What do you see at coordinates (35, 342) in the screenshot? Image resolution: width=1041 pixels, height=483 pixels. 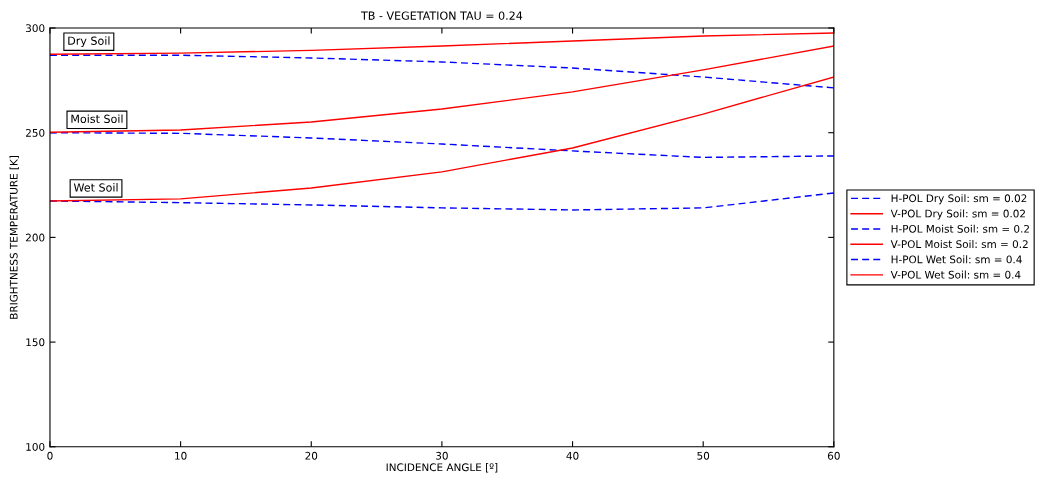 I see `y-tick-label: 150` at bounding box center [35, 342].